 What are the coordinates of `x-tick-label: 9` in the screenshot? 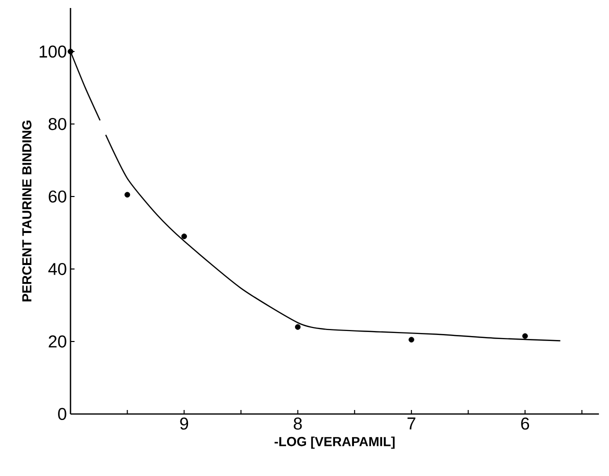 It's located at (184, 423).